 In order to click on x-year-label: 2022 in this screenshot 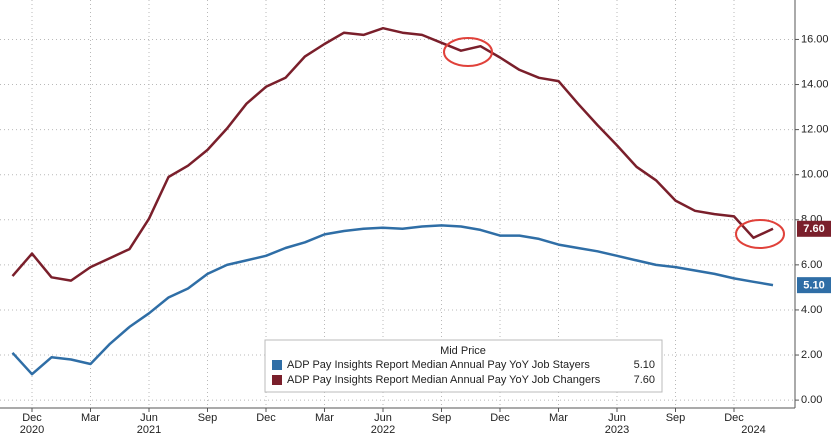, I will do `click(383, 428)`.